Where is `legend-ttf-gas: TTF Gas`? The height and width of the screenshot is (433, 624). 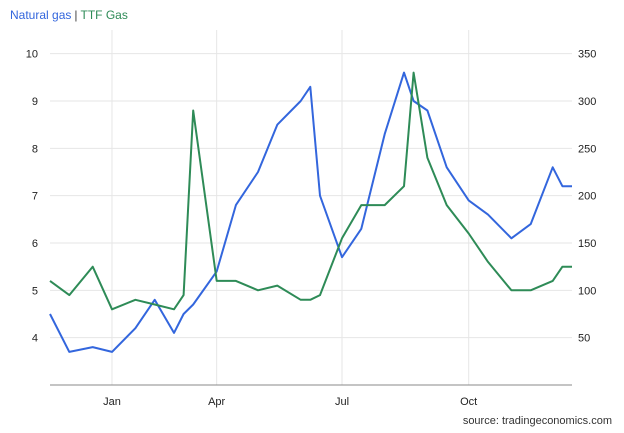
legend-ttf-gas: TTF Gas is located at coordinates (104, 15).